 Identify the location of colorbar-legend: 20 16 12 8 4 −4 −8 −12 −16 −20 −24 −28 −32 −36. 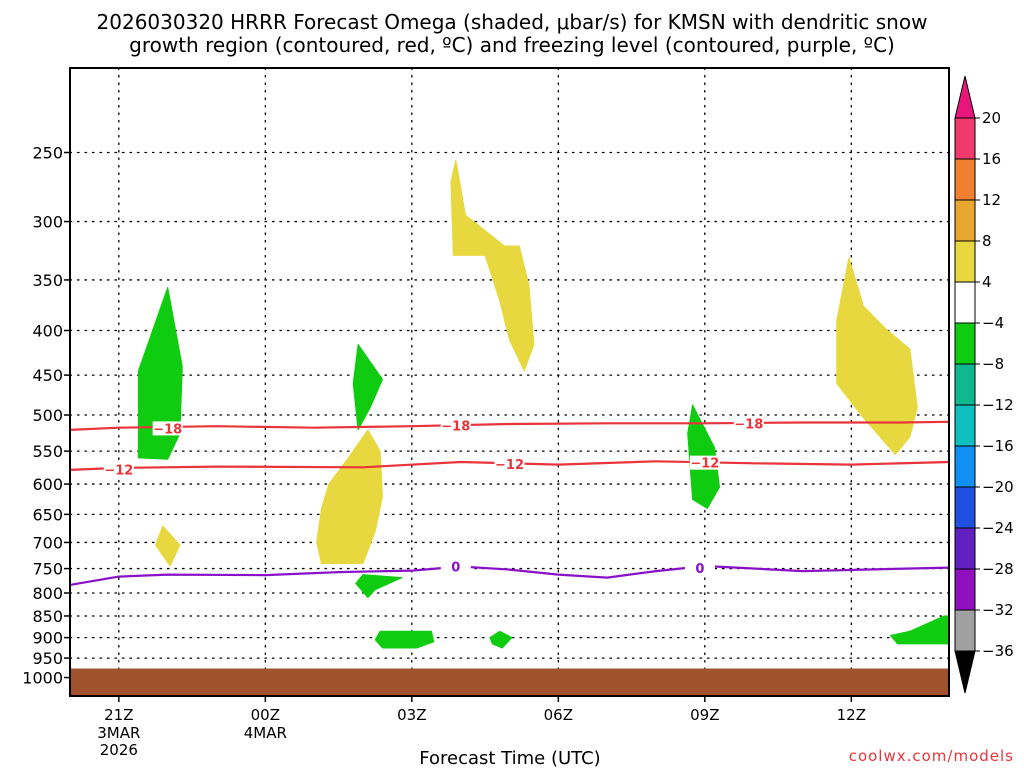
(984, 384).